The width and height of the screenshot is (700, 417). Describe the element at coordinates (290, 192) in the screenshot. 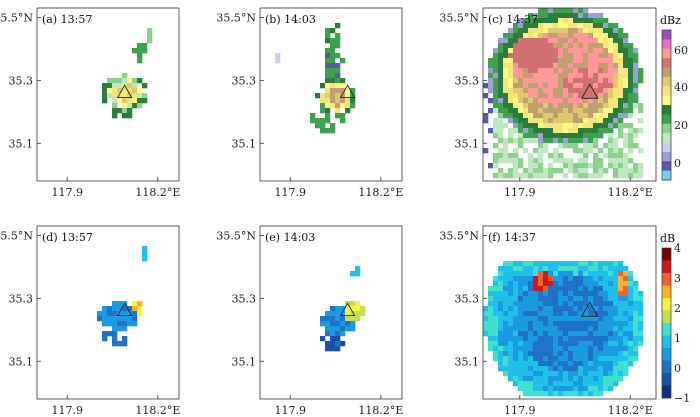

I see `x-tick-label: 117.9` at that location.